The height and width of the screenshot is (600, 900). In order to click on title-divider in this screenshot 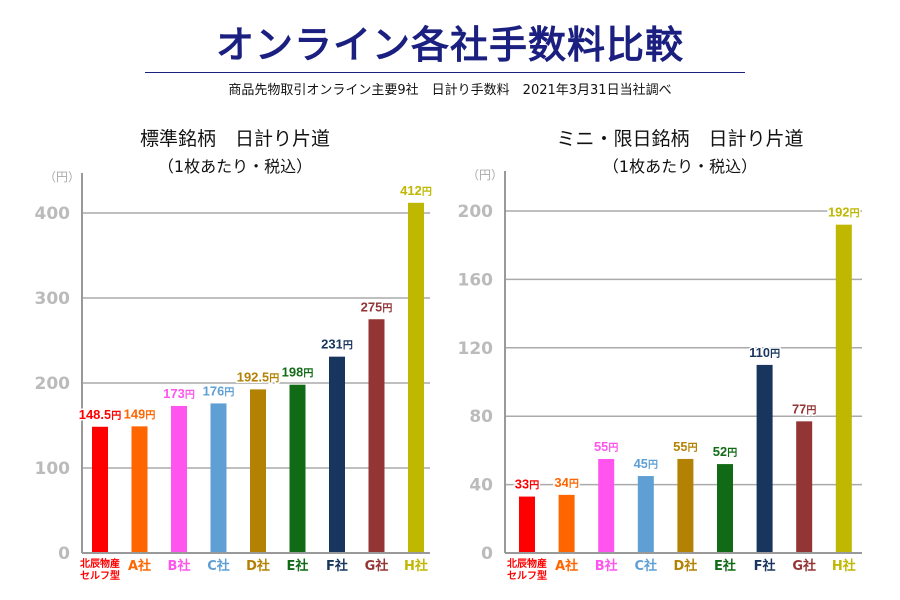, I will do `click(445, 72)`.